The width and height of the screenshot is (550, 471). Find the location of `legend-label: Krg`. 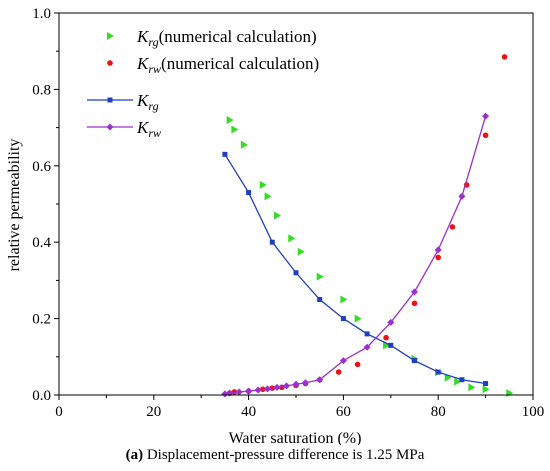

legend-label: Krg is located at coordinates (147, 102).